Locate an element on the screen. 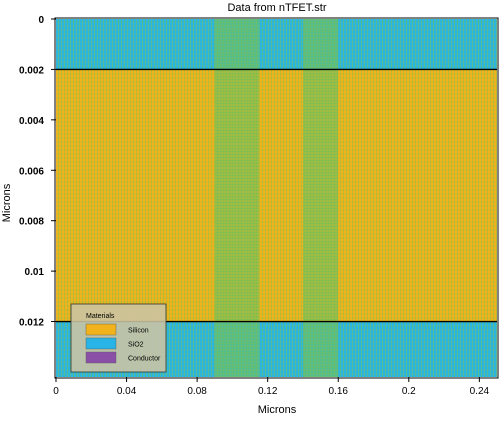 The image size is (500, 426). y-tick-label: 0.012 is located at coordinates (31, 323).